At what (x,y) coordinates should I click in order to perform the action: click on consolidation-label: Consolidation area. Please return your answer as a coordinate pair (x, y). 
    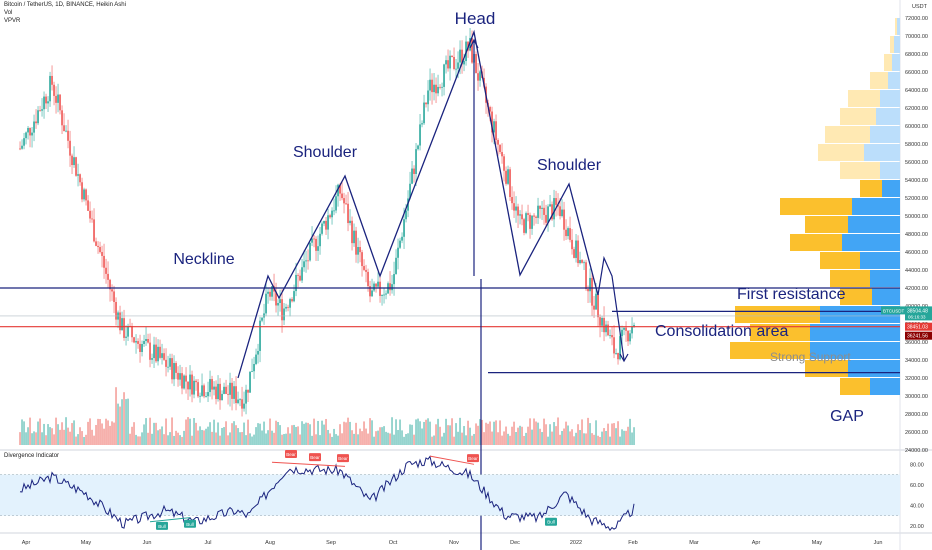
    Looking at the image, I should click on (722, 331).